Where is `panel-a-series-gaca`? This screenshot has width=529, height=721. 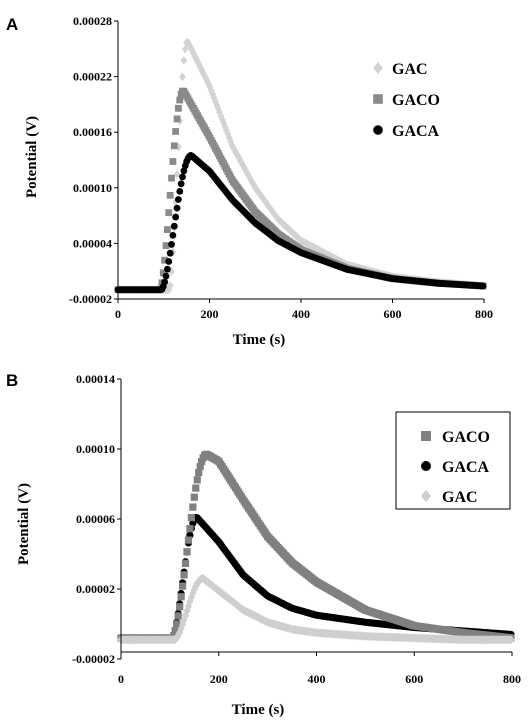
panel-a-series-gaca is located at coordinates (300, 223).